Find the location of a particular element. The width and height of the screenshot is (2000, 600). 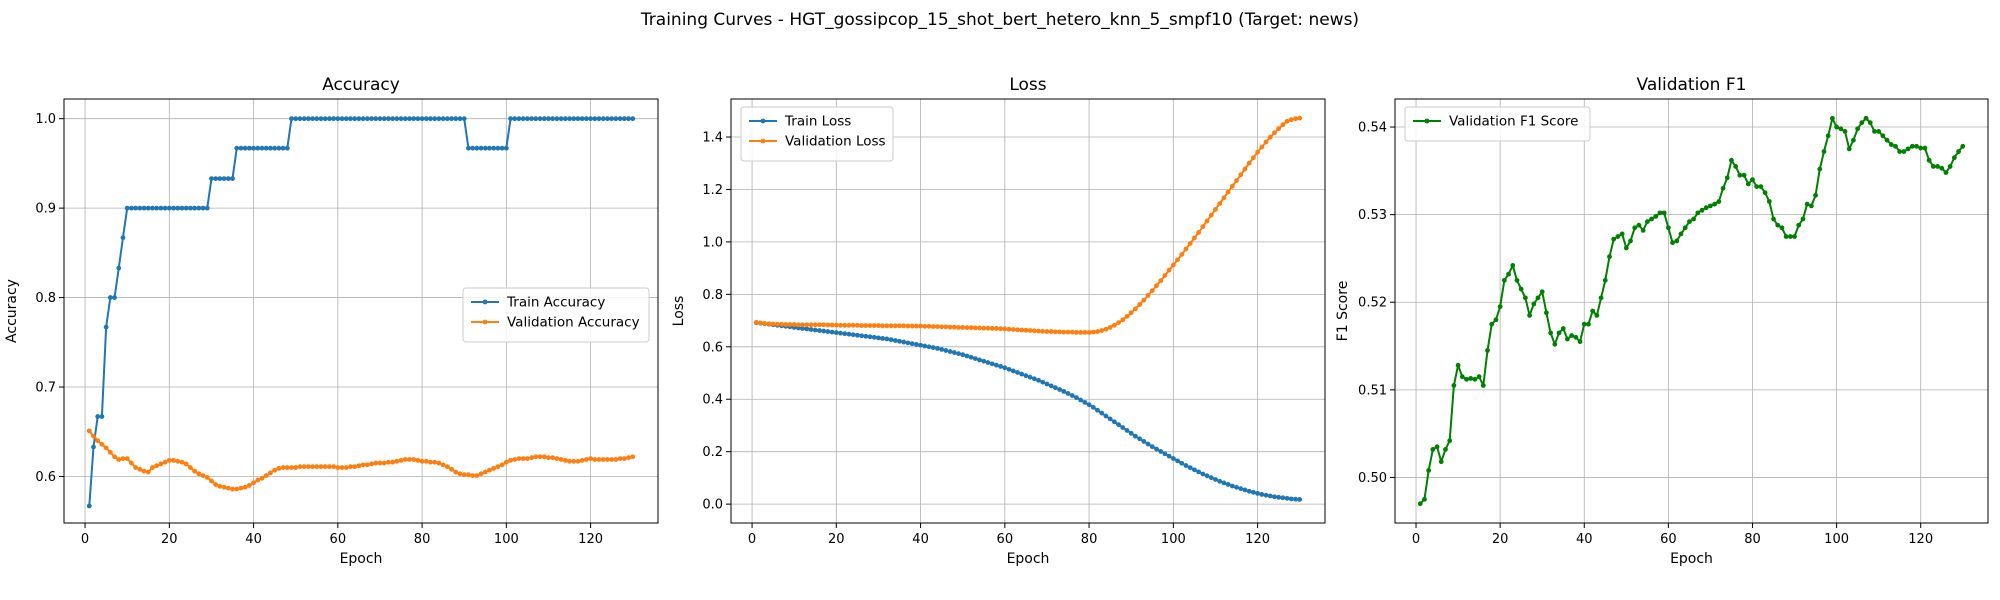

x-tick-label: 20 is located at coordinates (169, 539).